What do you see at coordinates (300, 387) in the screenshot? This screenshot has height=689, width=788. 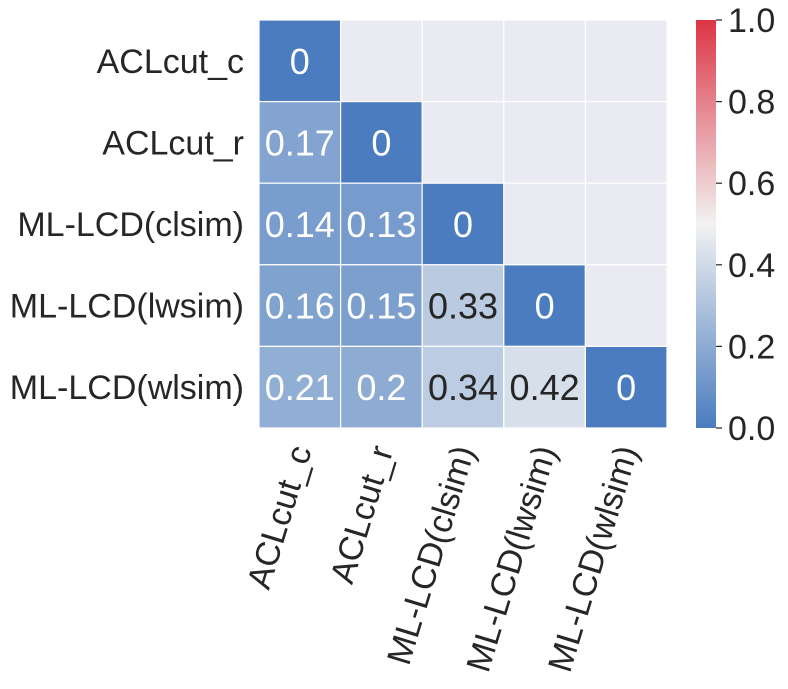 I see `cell-value-label: 0.21` at bounding box center [300, 387].